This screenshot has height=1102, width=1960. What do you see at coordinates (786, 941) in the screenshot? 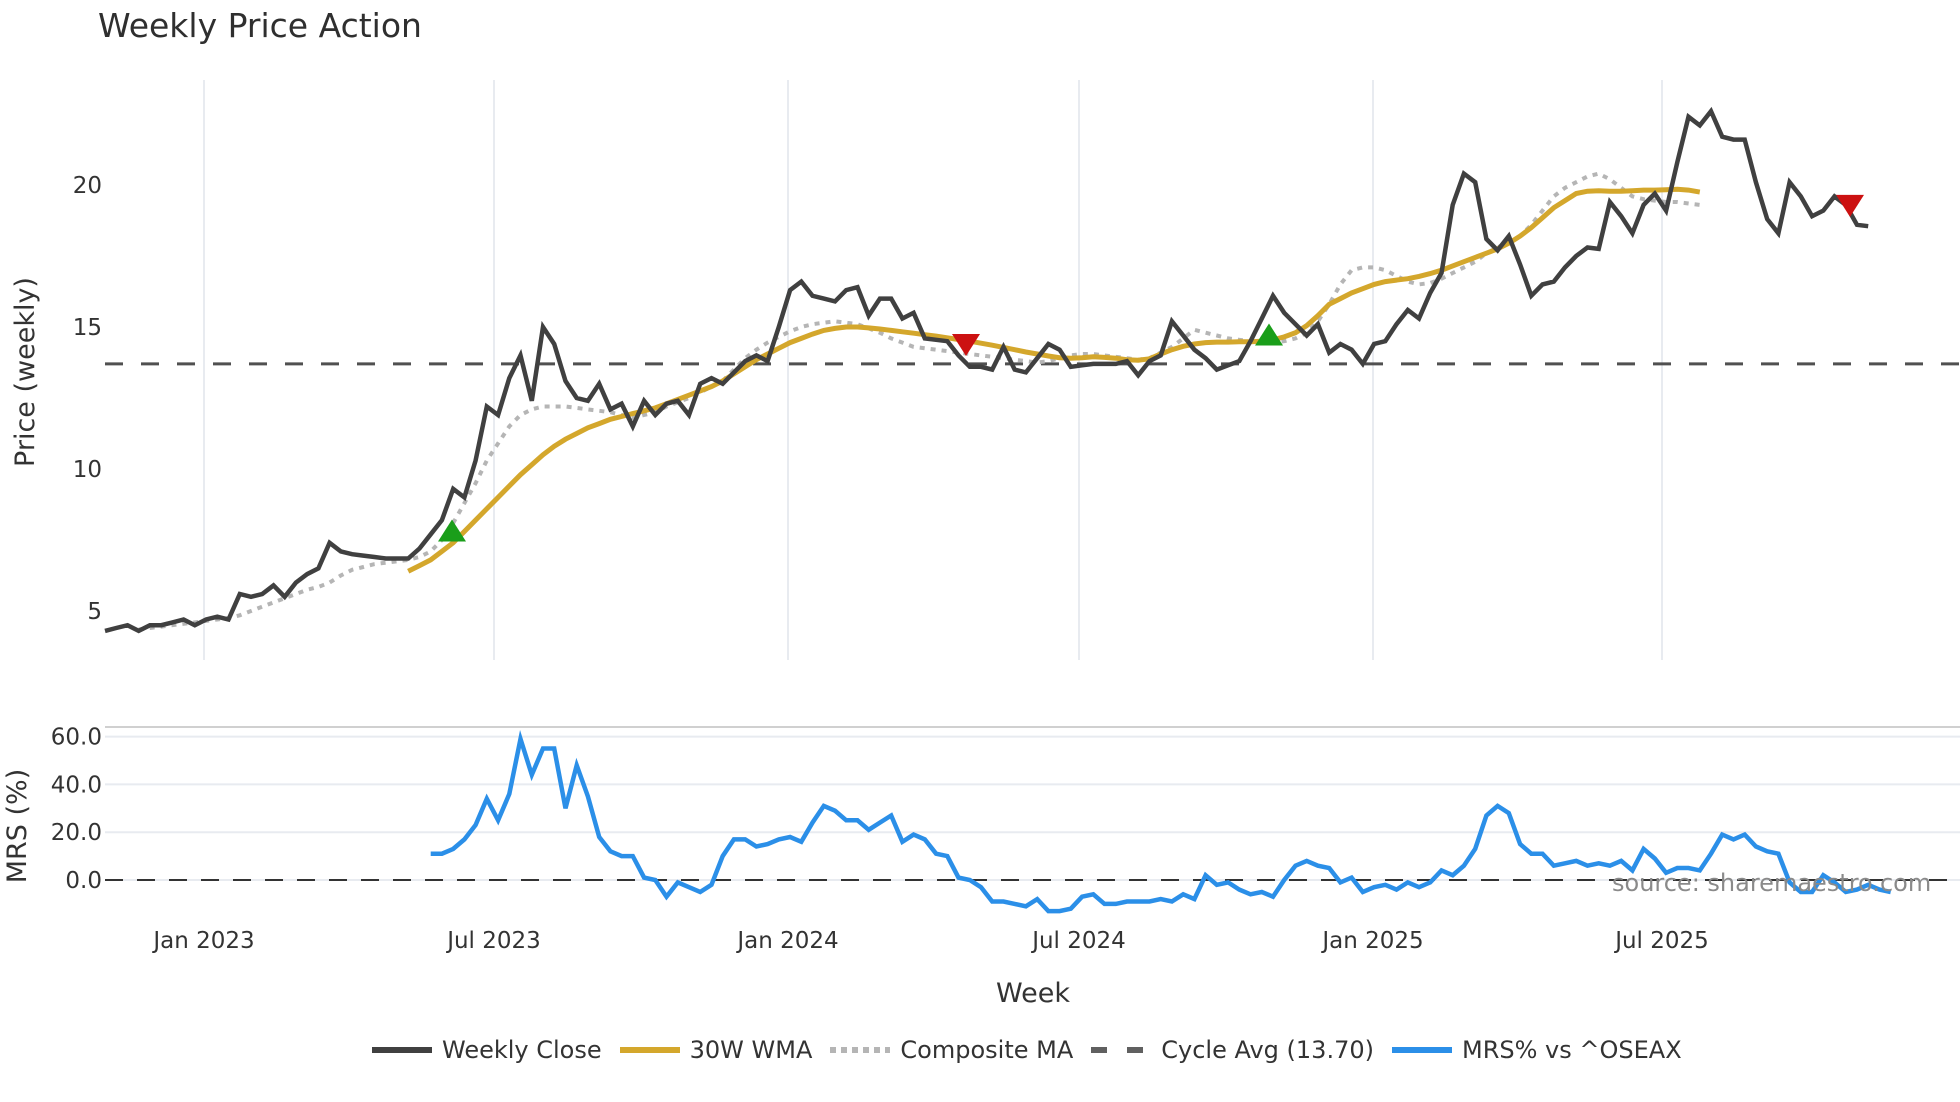
I see `svg-text: Jan 2024` at bounding box center [786, 941].